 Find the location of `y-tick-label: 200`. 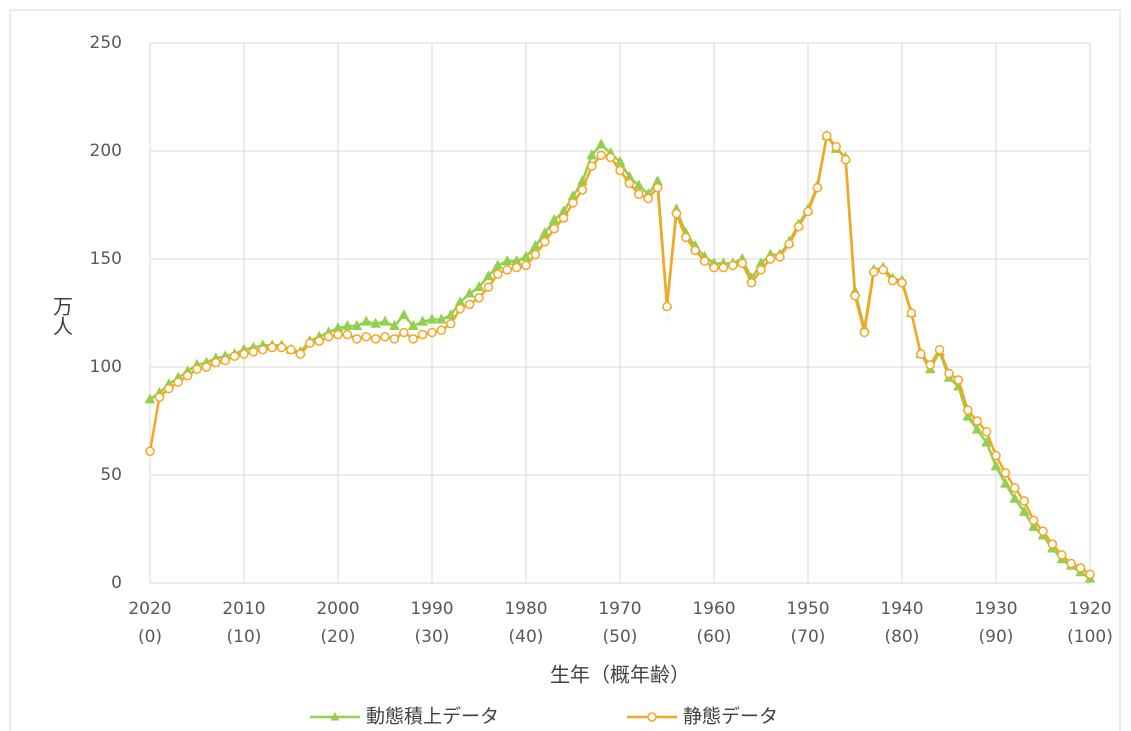

y-tick-label: 200 is located at coordinates (106, 151).